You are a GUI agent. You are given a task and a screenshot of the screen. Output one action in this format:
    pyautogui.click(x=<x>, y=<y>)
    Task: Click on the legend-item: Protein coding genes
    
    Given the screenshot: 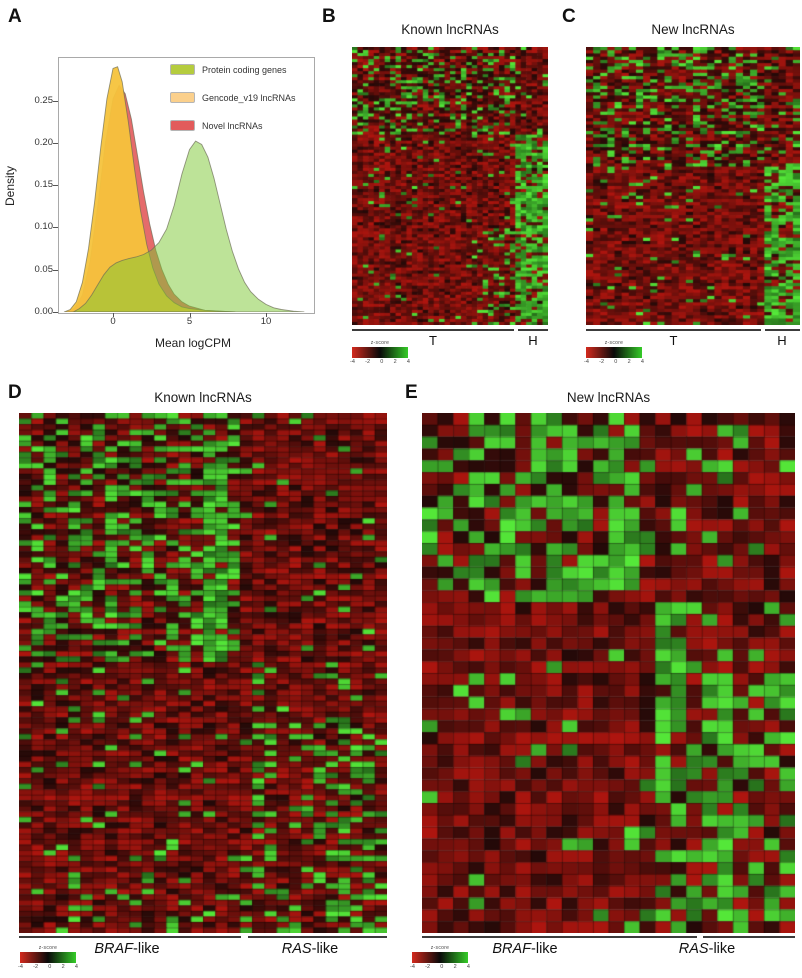 What is the action you would take?
    pyautogui.click(x=228, y=69)
    